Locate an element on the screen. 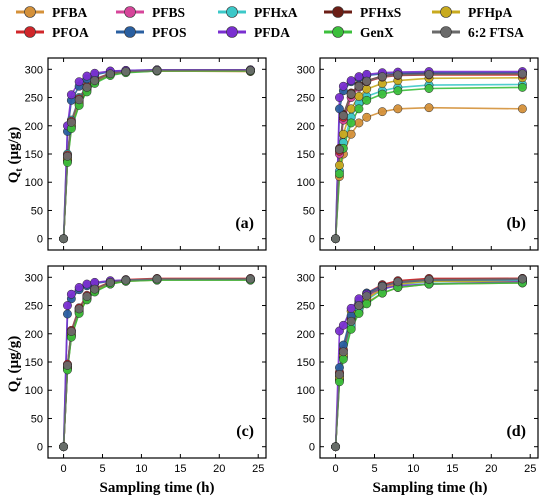  panel-label-d: (d) is located at coordinates (516, 431).